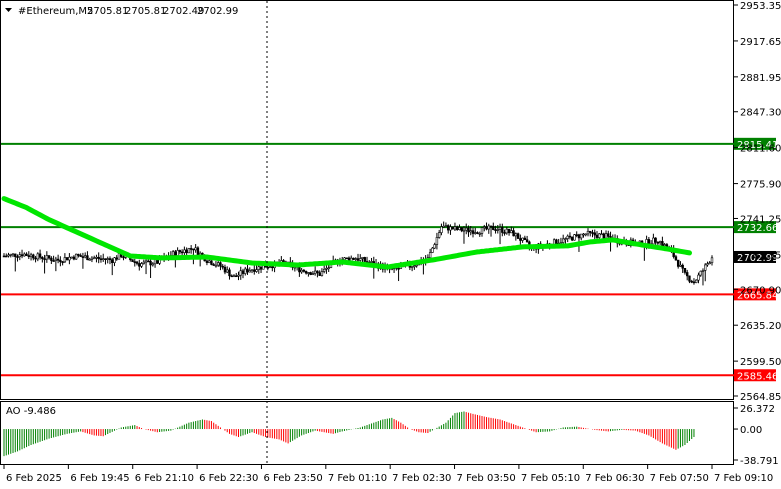 The image size is (781, 489). What do you see at coordinates (760, 6) in the screenshot?
I see `price-axis-label: 2953.35` at bounding box center [760, 6].